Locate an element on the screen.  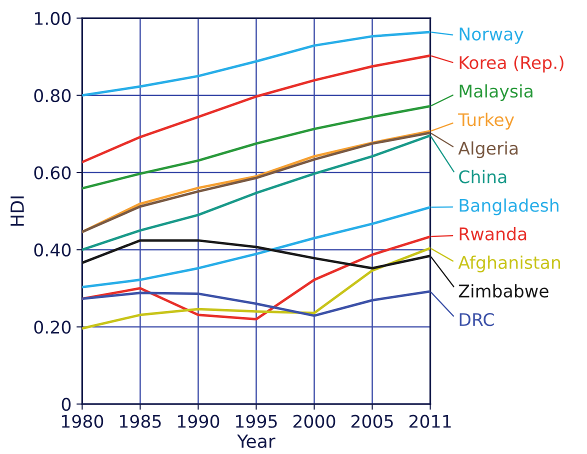
legend-label: Algeria is located at coordinates (488, 149).